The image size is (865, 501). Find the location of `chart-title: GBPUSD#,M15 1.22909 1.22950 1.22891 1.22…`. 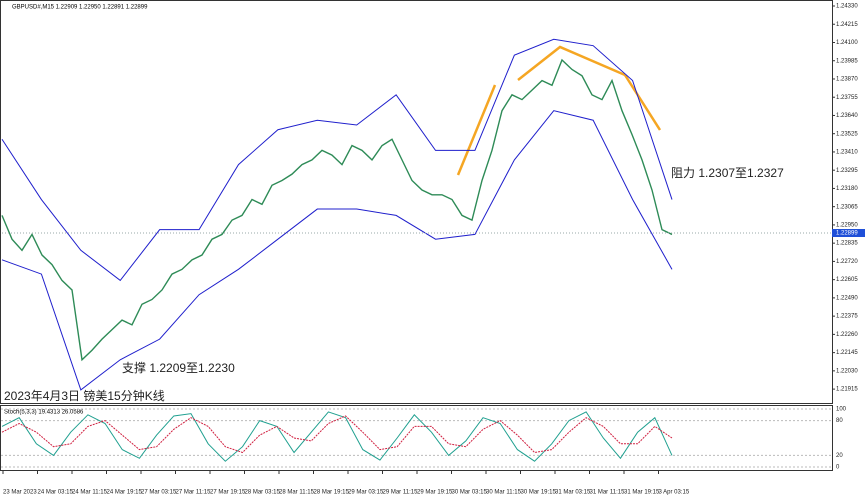

chart-title: GBPUSD#,M15 1.22909 1.22950 1.22891 1.22… is located at coordinates (80, 8).